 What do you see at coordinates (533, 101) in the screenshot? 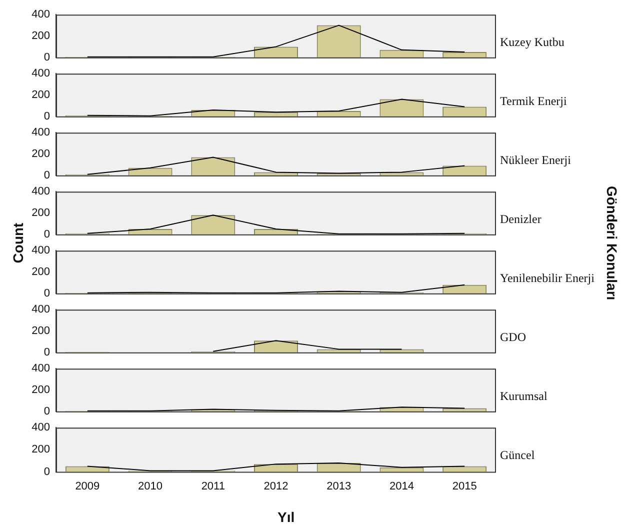
I see `text: Termik Enerji` at bounding box center [533, 101].